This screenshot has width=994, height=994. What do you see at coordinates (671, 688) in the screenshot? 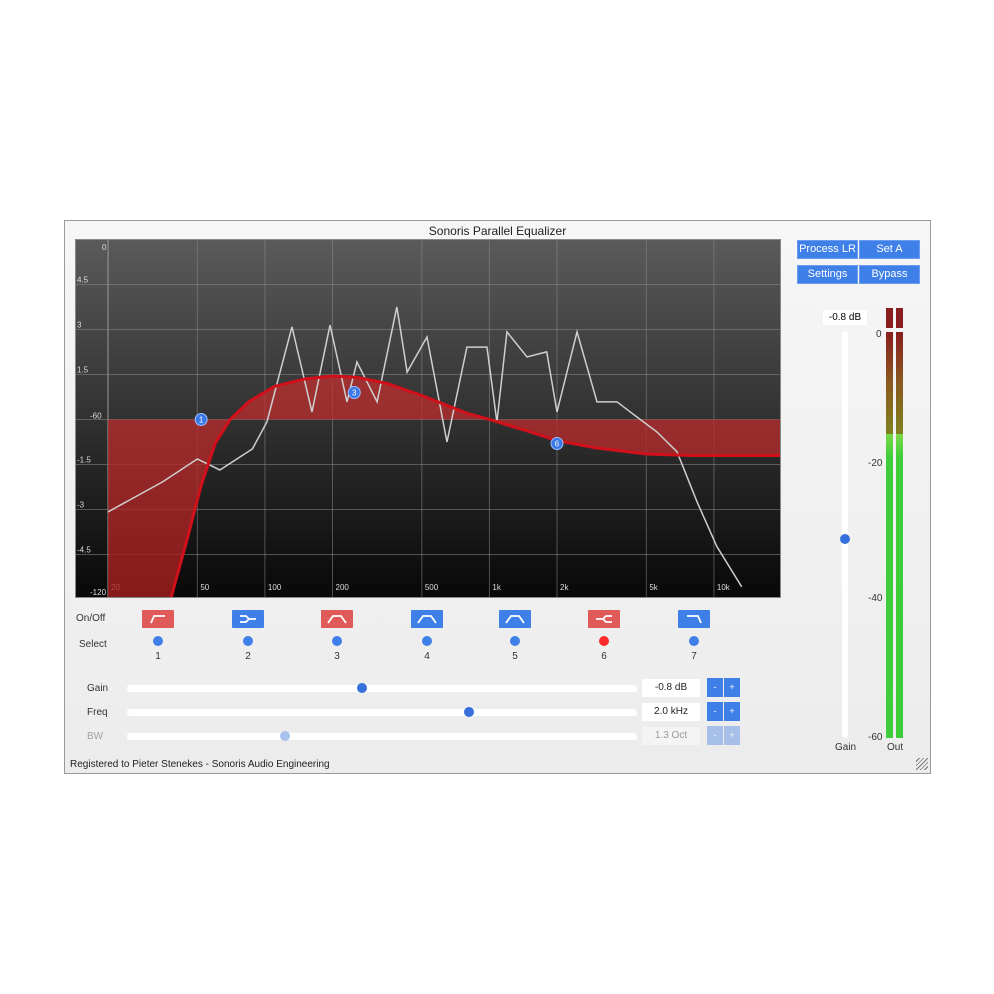
I see `gain-value: -0.8 dB` at bounding box center [671, 688].